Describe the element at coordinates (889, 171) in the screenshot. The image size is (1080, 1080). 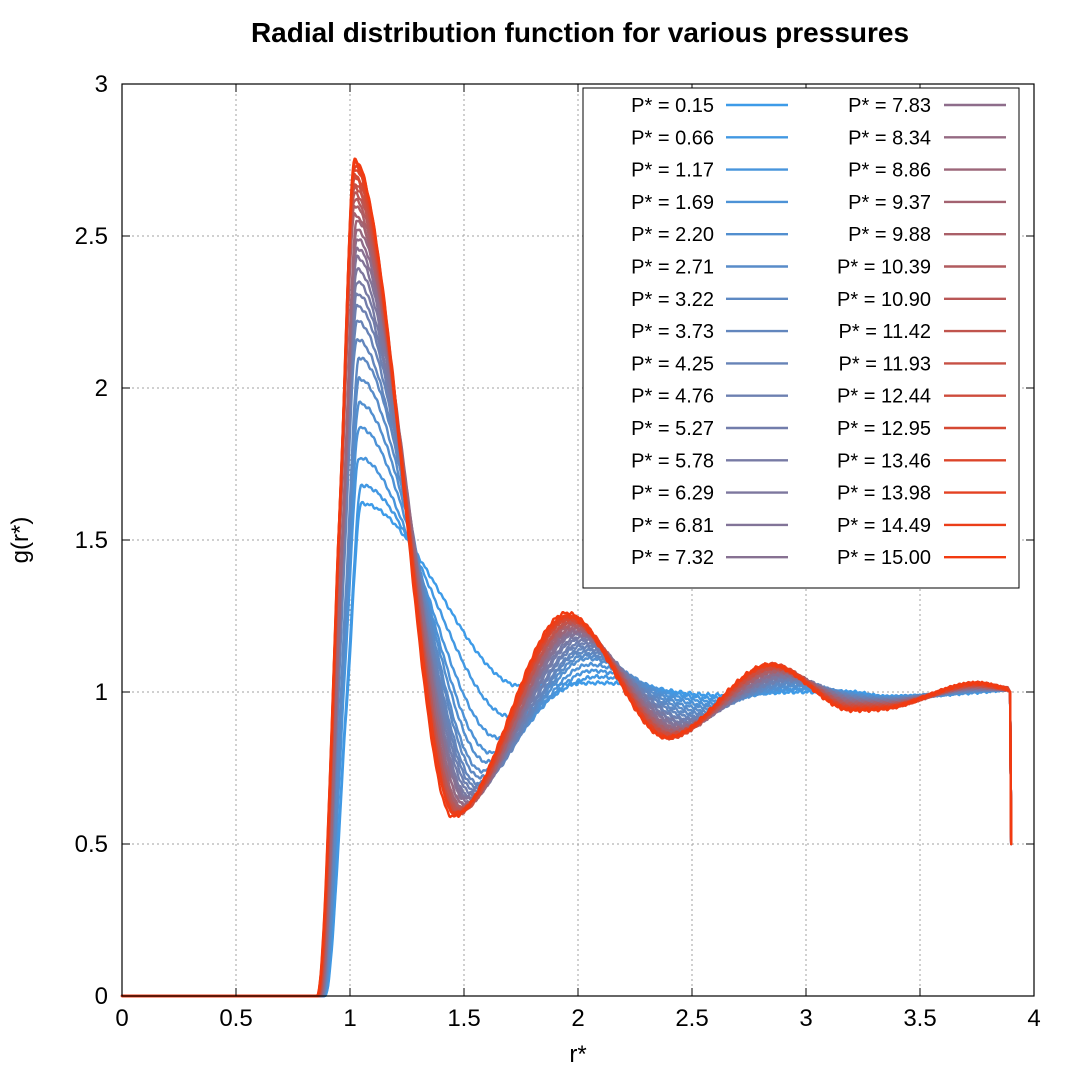
I see `legend-label: P* = 8.86` at that location.